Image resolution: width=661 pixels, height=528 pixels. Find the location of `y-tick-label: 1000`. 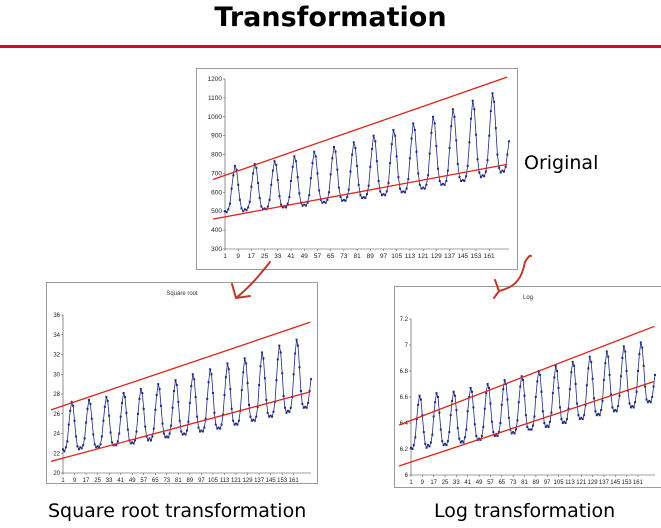

y-tick-label: 1000 is located at coordinates (215, 117).